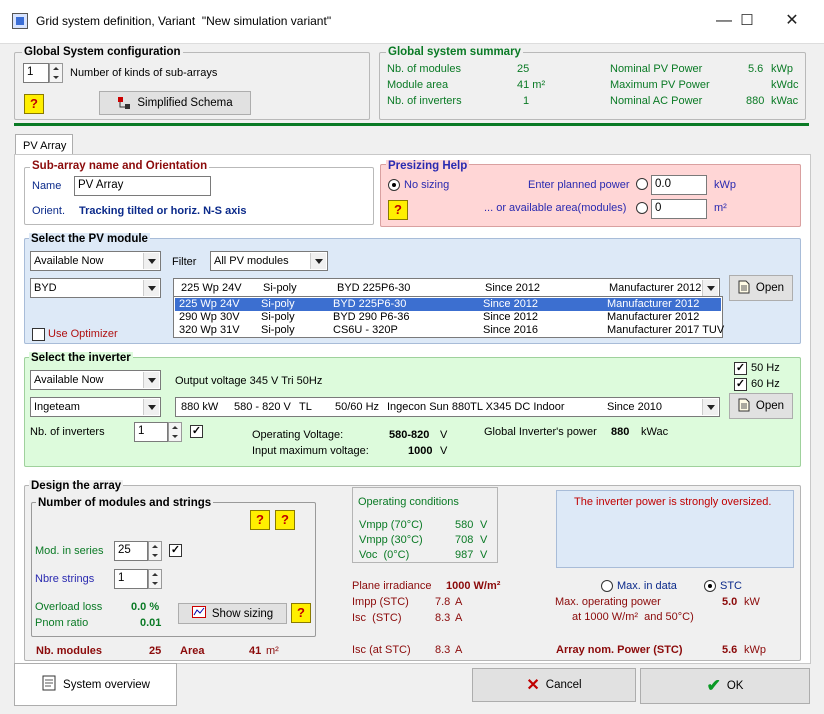 The height and width of the screenshot is (714, 824). I want to click on chart-icon, so click(198, 613).